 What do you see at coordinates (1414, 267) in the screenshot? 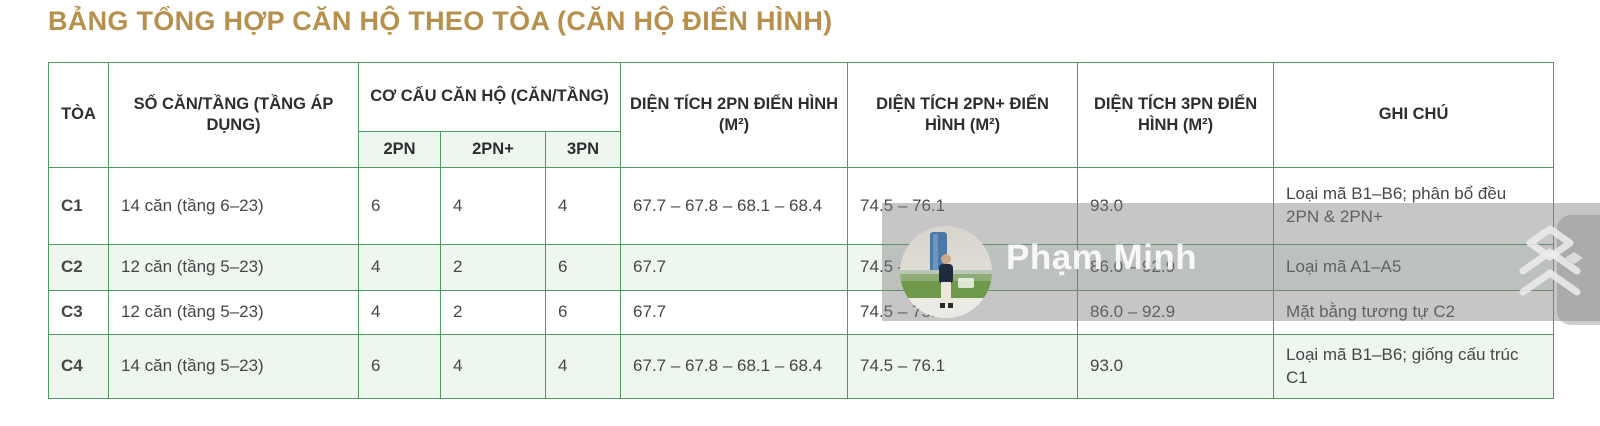
I see `cell-note: Loại mã A1–A5` at bounding box center [1414, 267].